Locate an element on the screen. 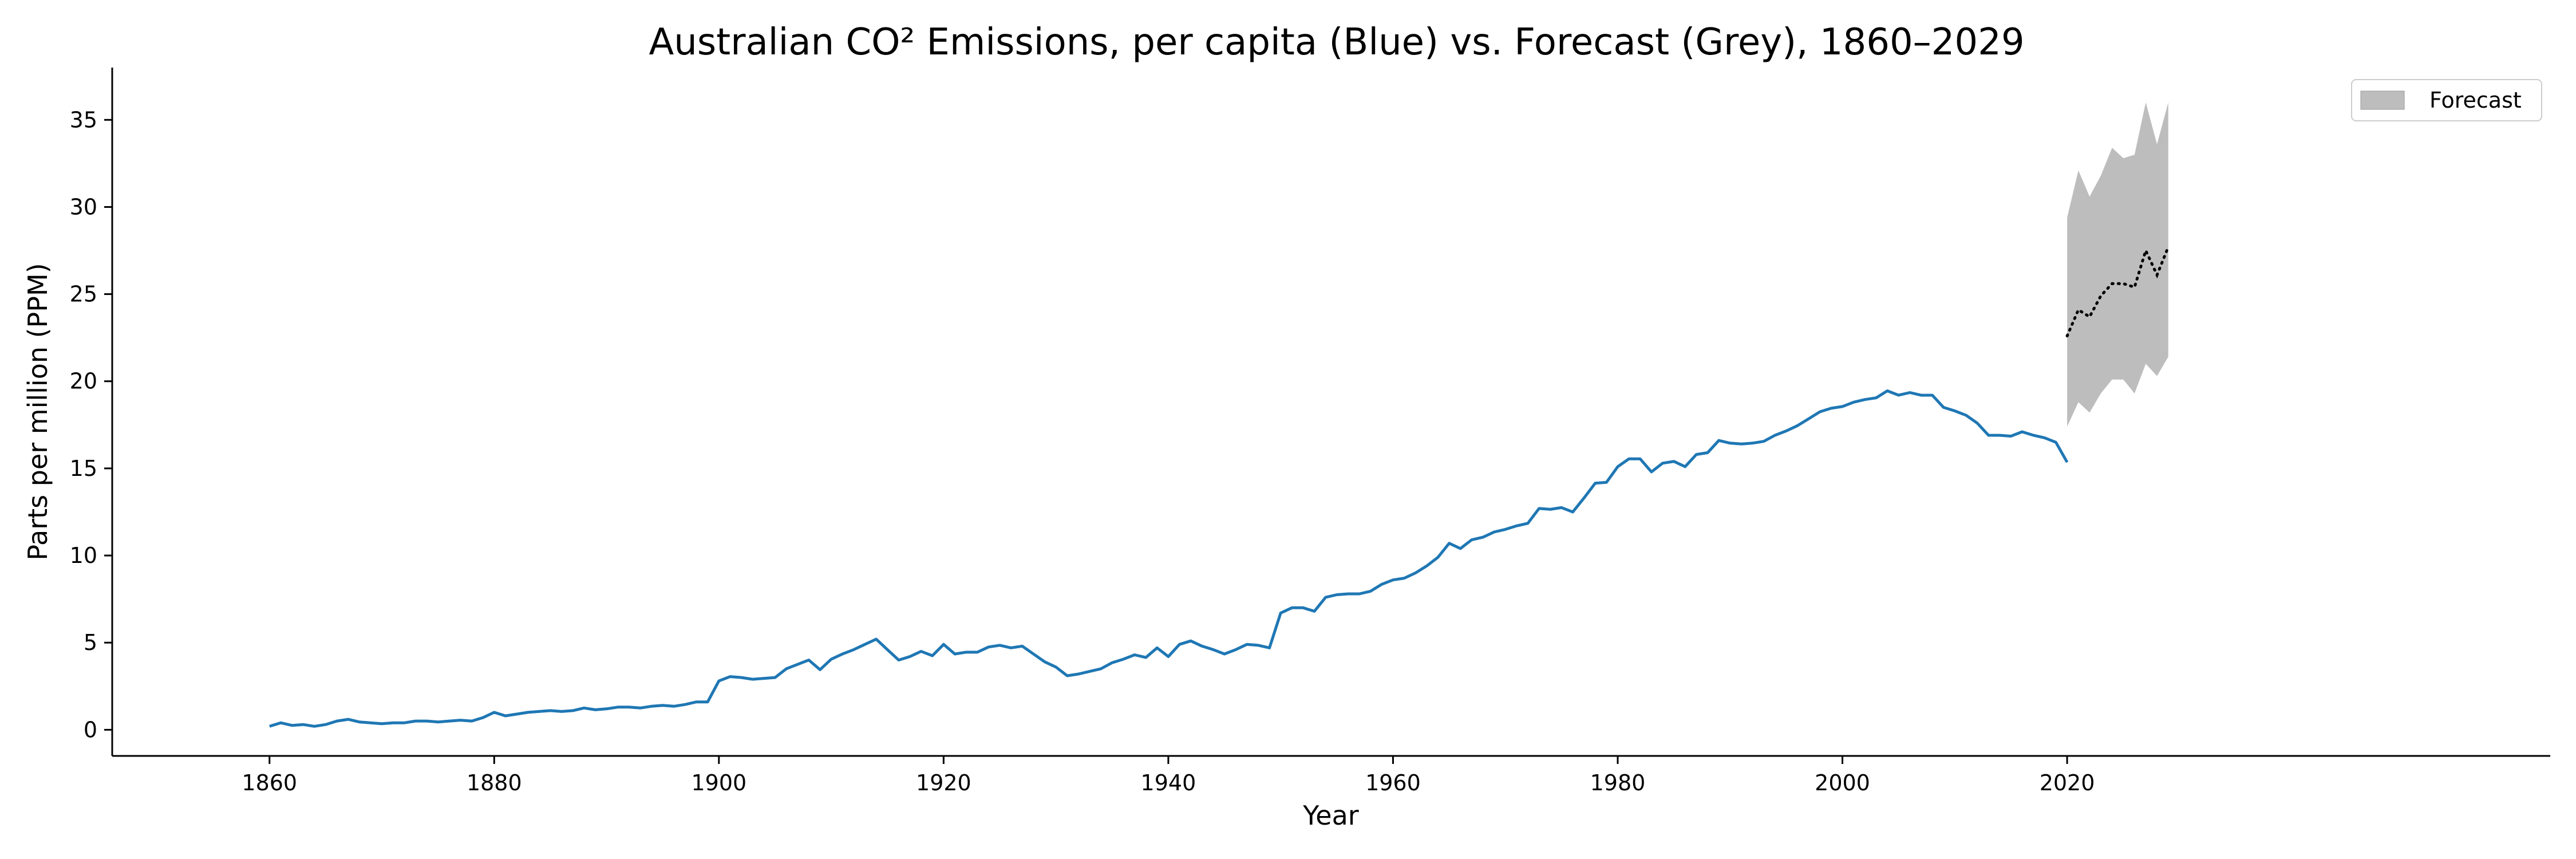 The image size is (2576, 859). y-ticks: 0 5 10 15 20 25 30 35 is located at coordinates (91, 424).